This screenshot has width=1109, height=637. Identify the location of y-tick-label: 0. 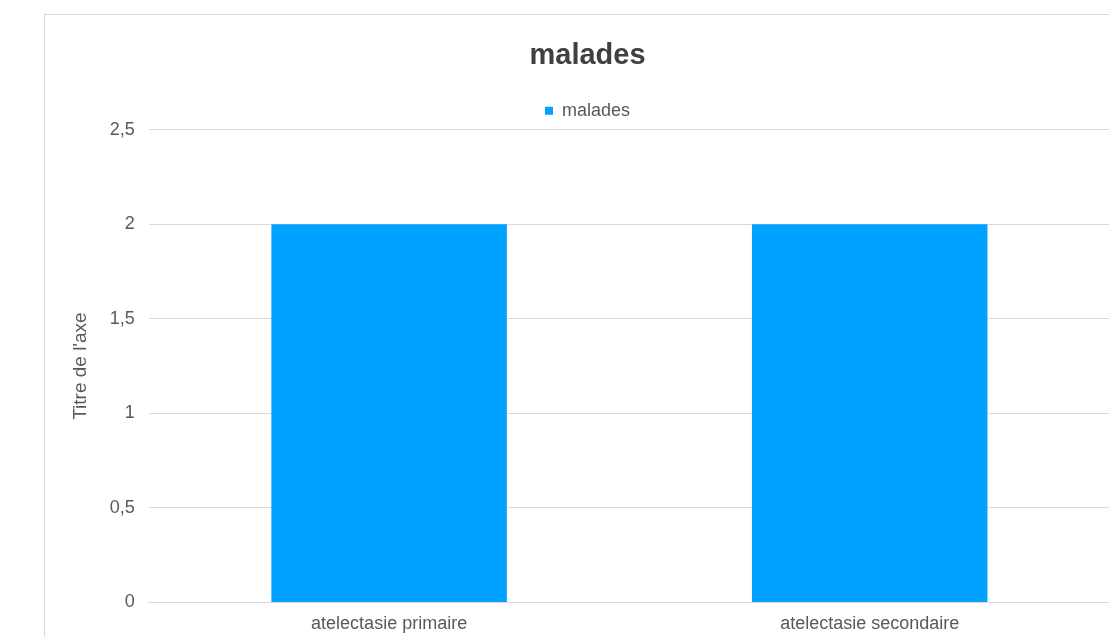
(129, 601).